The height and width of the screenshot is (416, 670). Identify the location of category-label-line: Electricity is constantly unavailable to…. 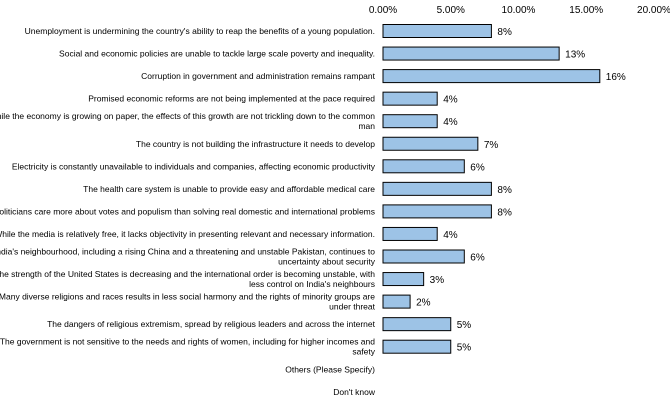
(194, 166).